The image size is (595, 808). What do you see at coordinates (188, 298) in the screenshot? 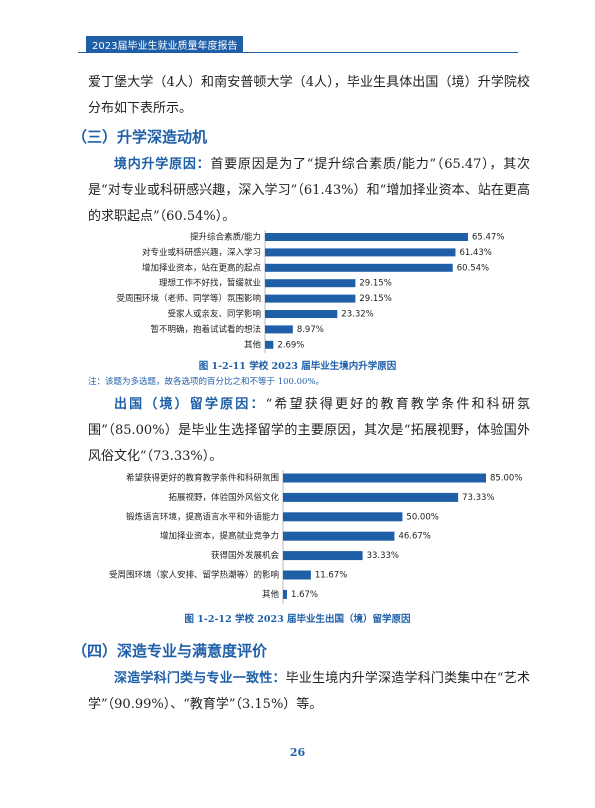
I see `category-label: 受周围环境（老师、同学等）氛围影响` at bounding box center [188, 298].